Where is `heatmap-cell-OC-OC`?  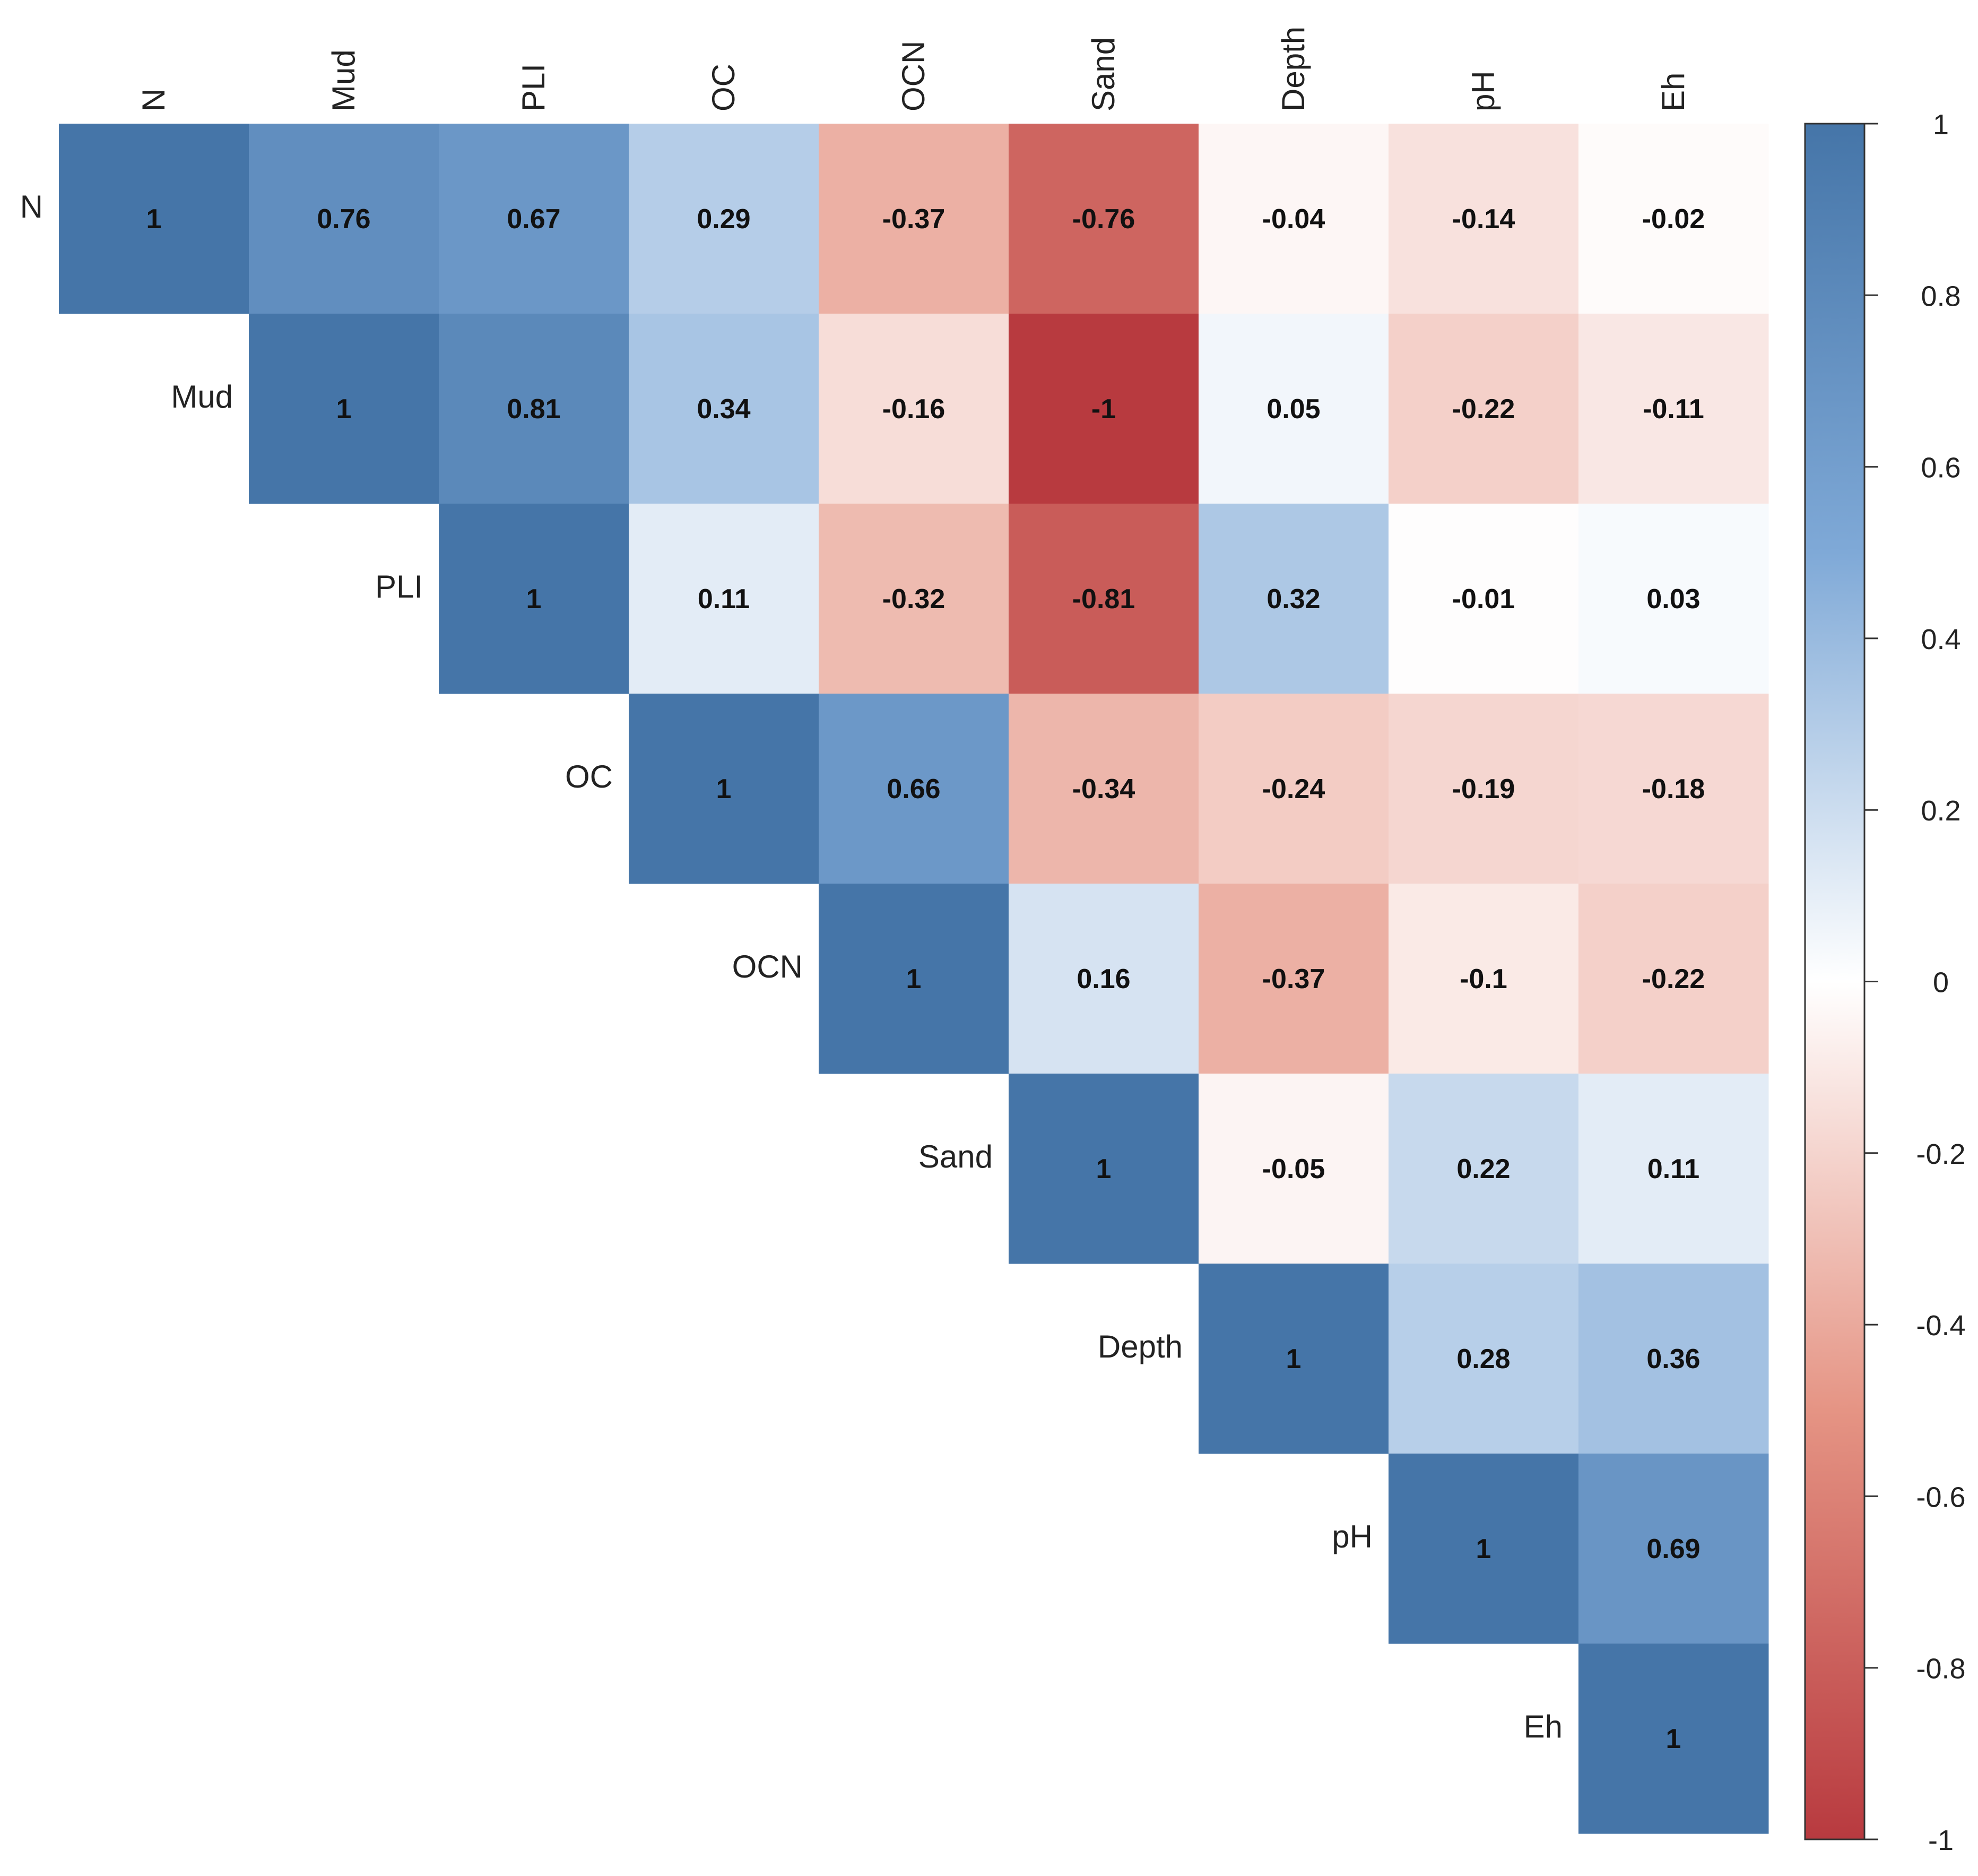
heatmap-cell-OC-OC is located at coordinates (724, 789).